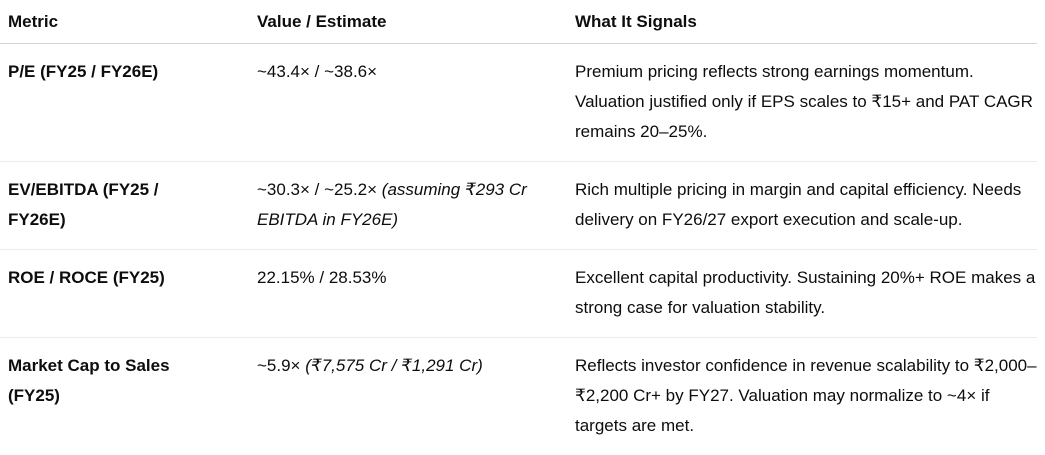 This screenshot has height=455, width=1045. What do you see at coordinates (394, 365) in the screenshot?
I see `value-note: (₹7,575 Cr / ₹1,291 Cr)` at bounding box center [394, 365].